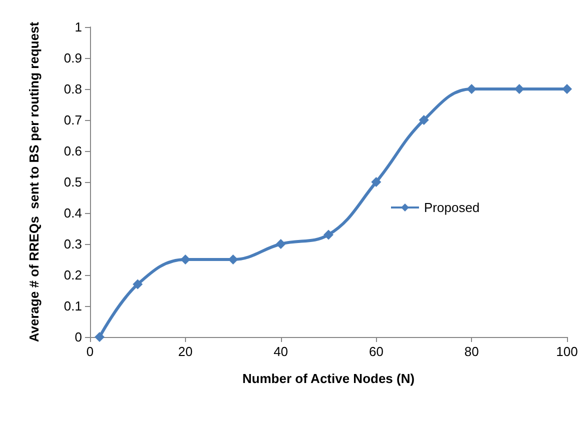 The image size is (583, 437). I want to click on y-tick-label: 0.4, so click(73, 213).